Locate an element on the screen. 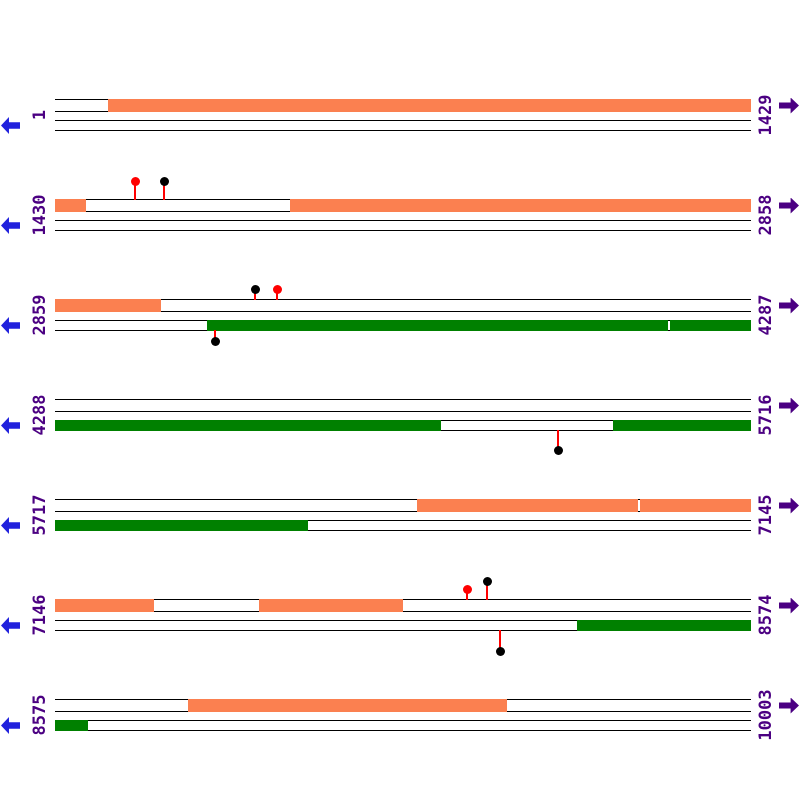 This screenshot has height=800, width=800. row-start-coordinate: 1430 is located at coordinates (40, 215).